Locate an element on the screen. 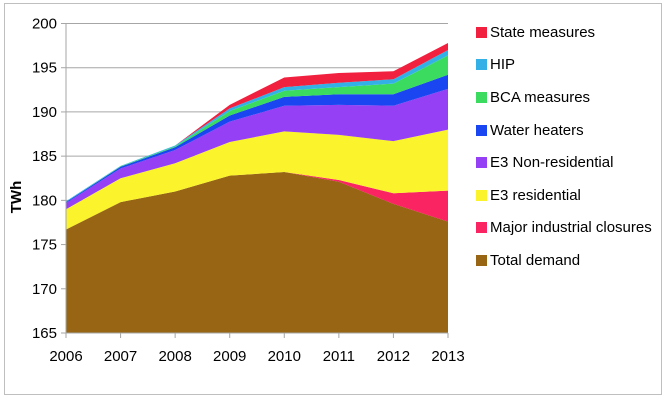 The width and height of the screenshot is (668, 401). legend-item: Water heaters is located at coordinates (564, 130).